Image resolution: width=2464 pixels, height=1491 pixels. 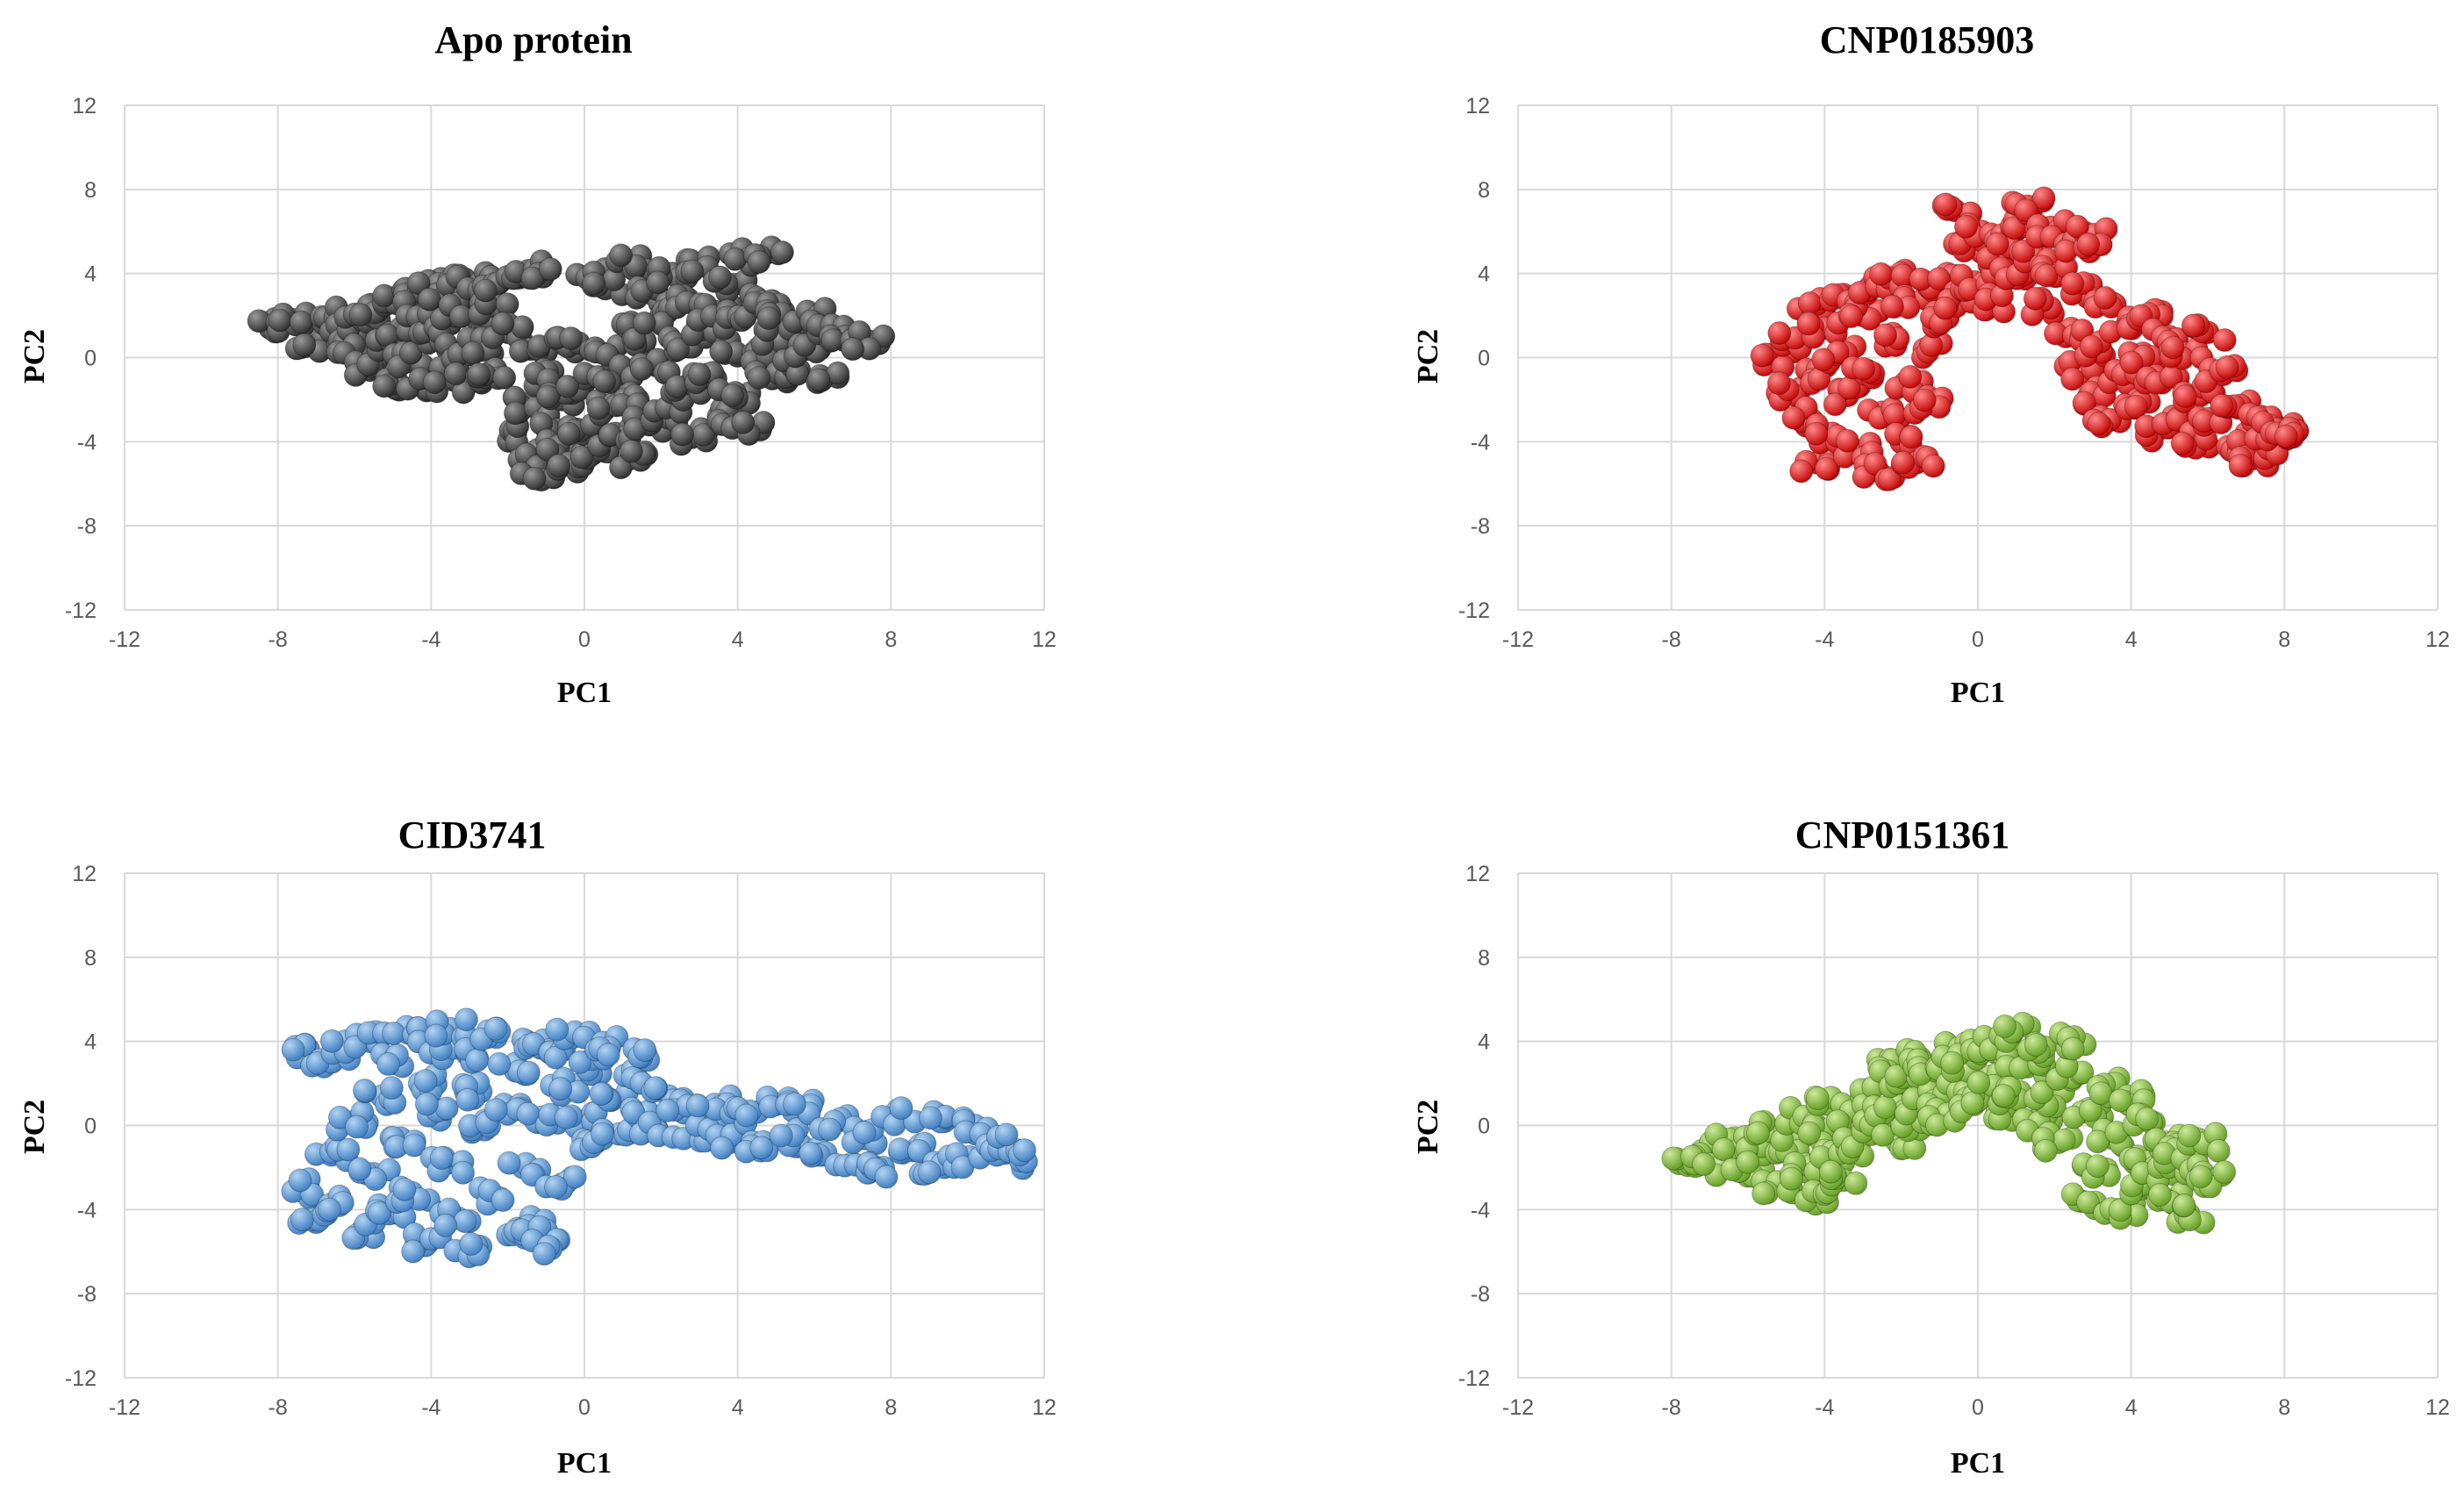 I want to click on x-axis-label: PC1, so click(x=1978, y=1463).